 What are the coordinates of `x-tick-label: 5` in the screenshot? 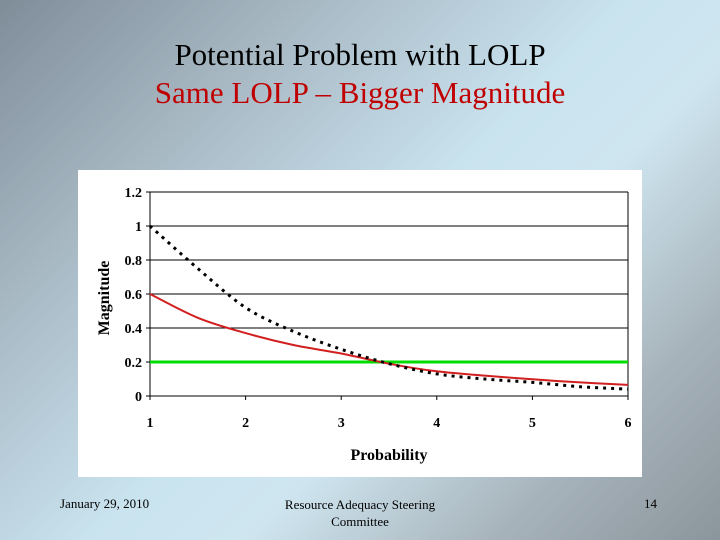 It's located at (532, 423).